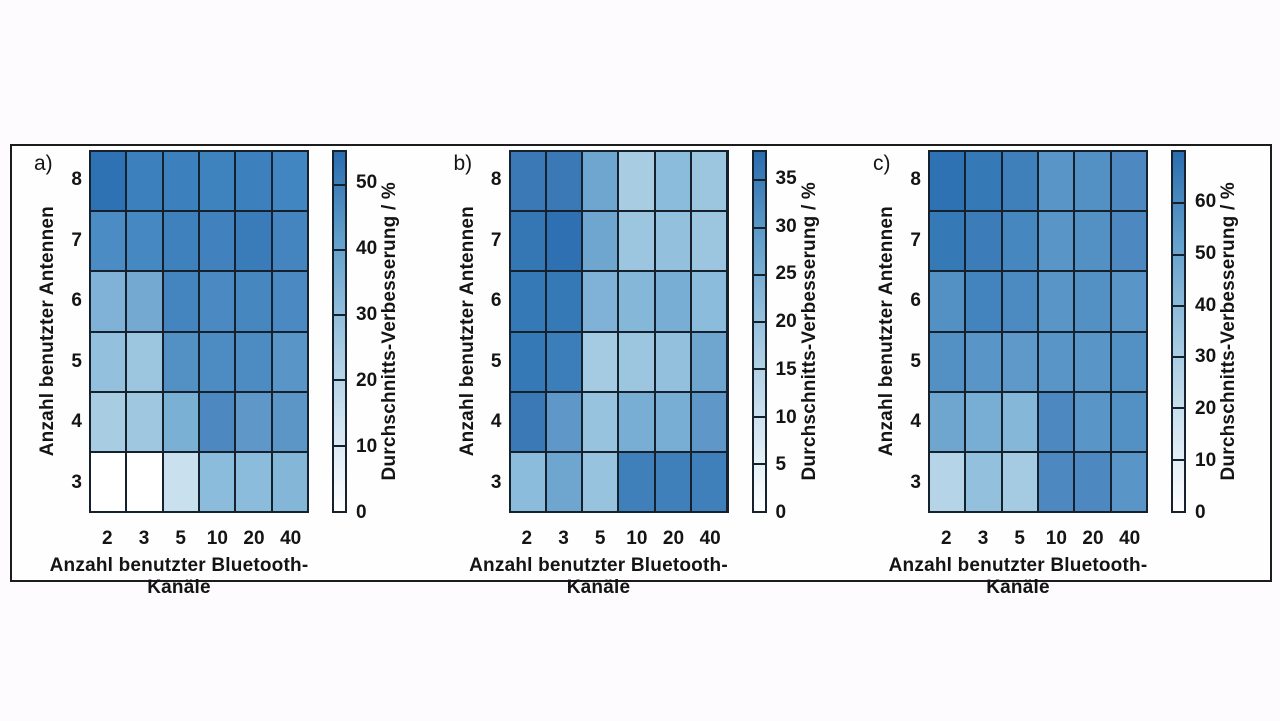 This screenshot has height=721, width=1280. What do you see at coordinates (786, 274) in the screenshot?
I see `colorbar-tick-label: 25` at bounding box center [786, 274].